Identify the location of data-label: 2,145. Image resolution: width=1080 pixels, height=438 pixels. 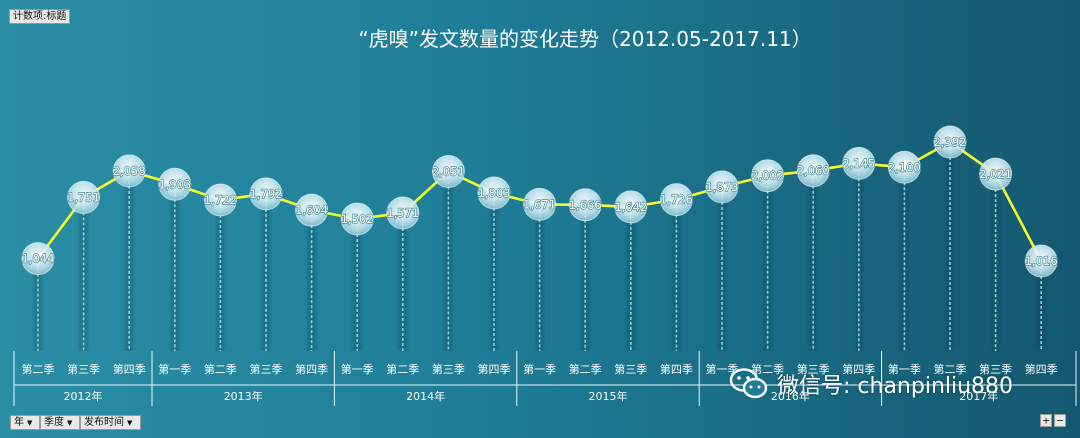
(858, 163).